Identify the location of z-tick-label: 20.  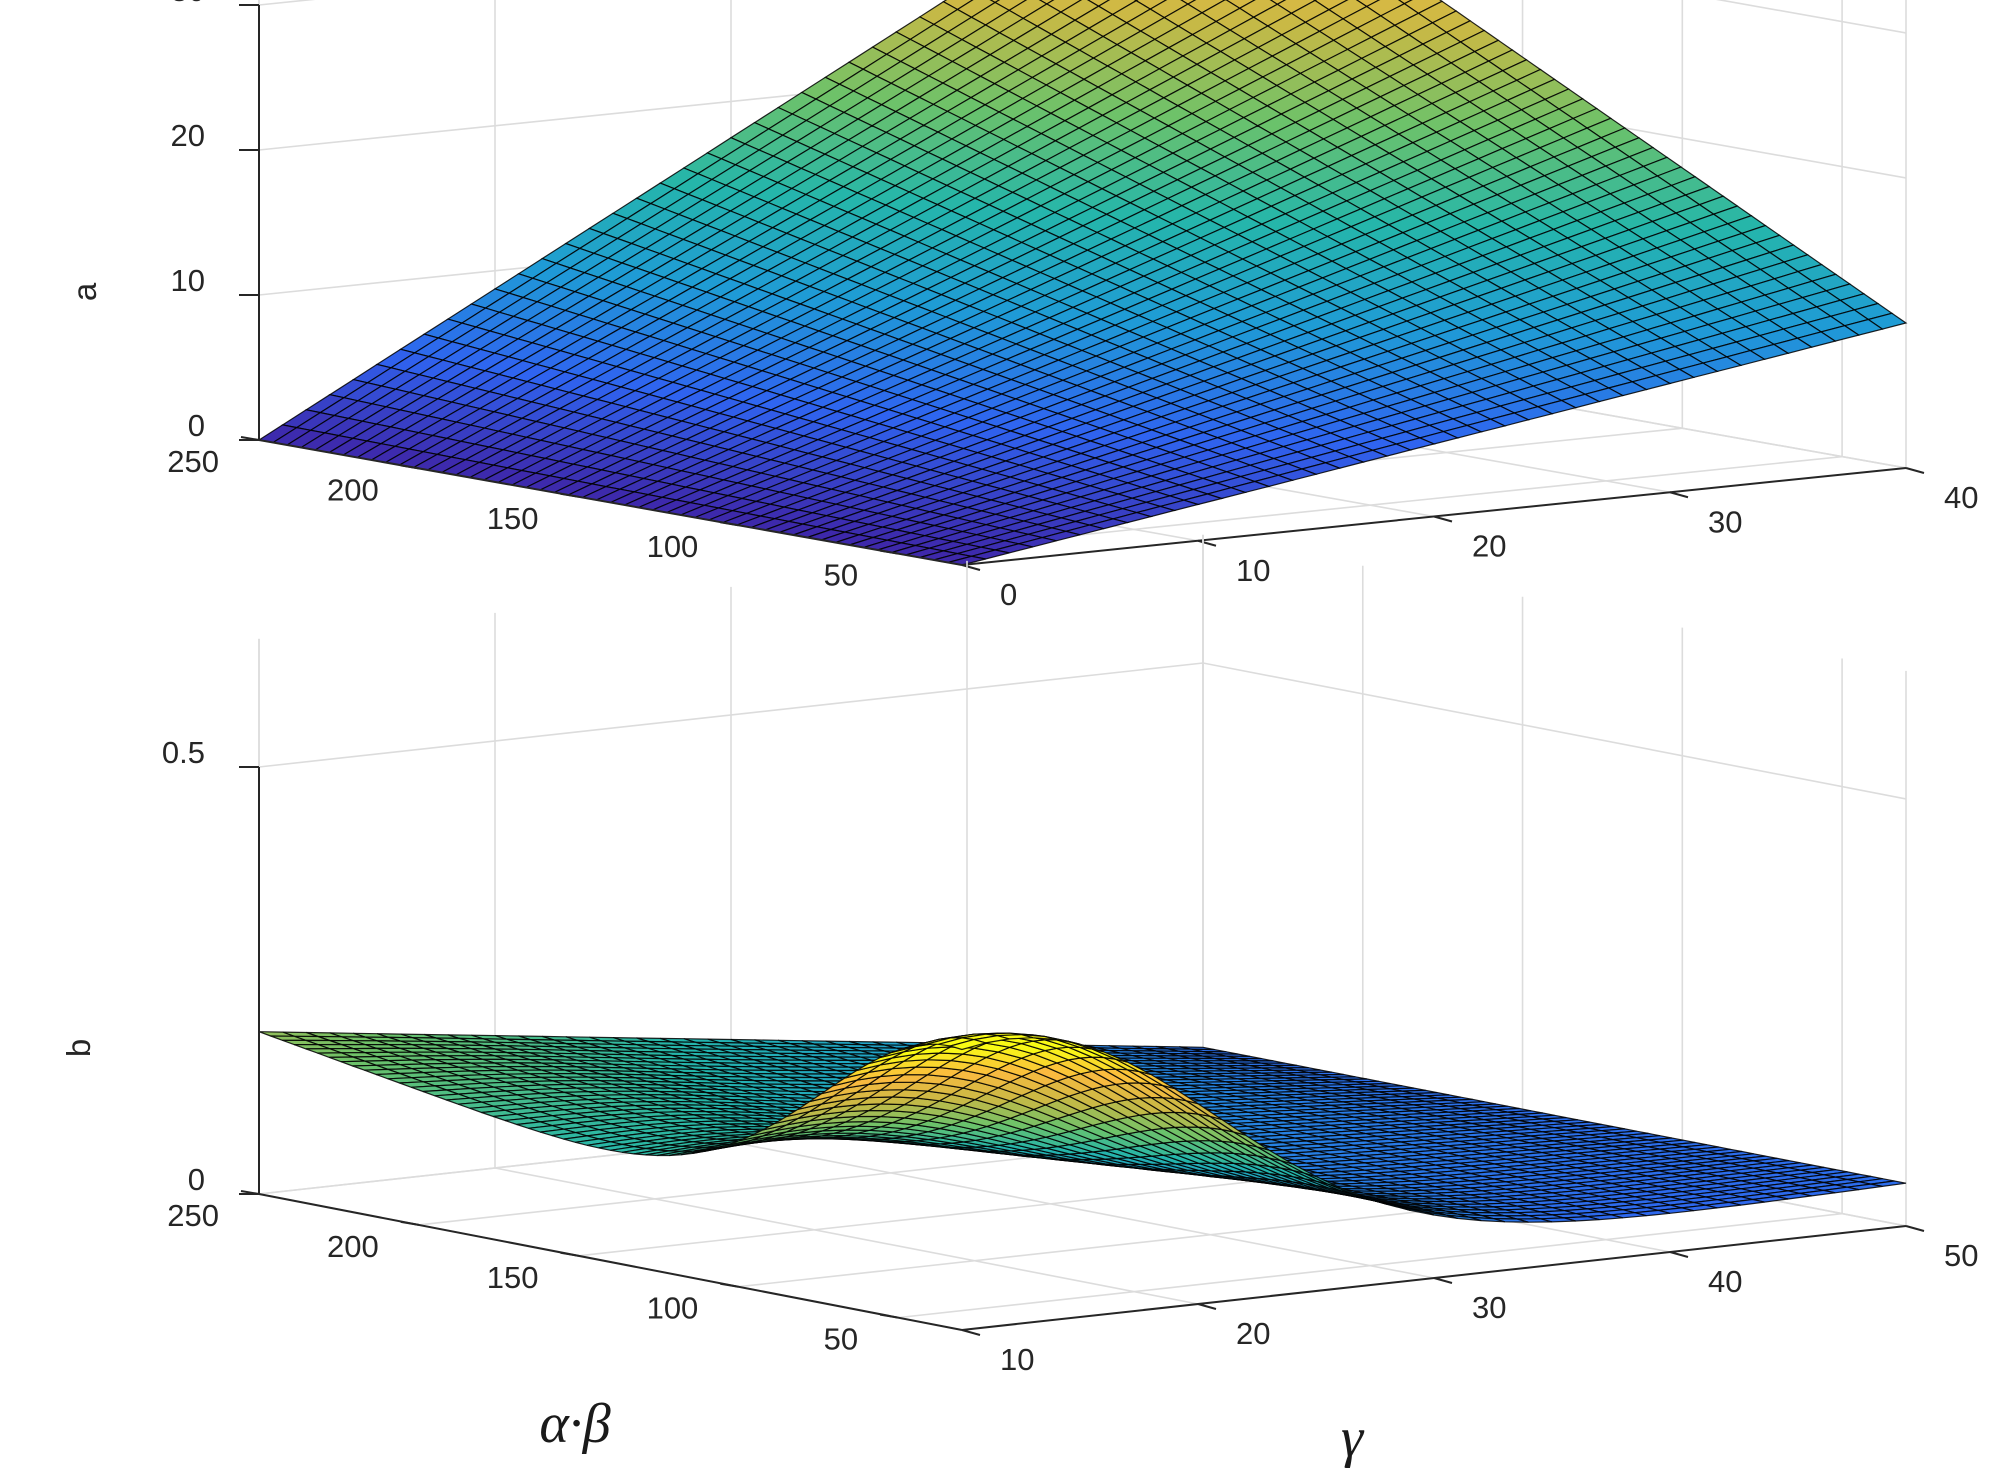
(188, 135).